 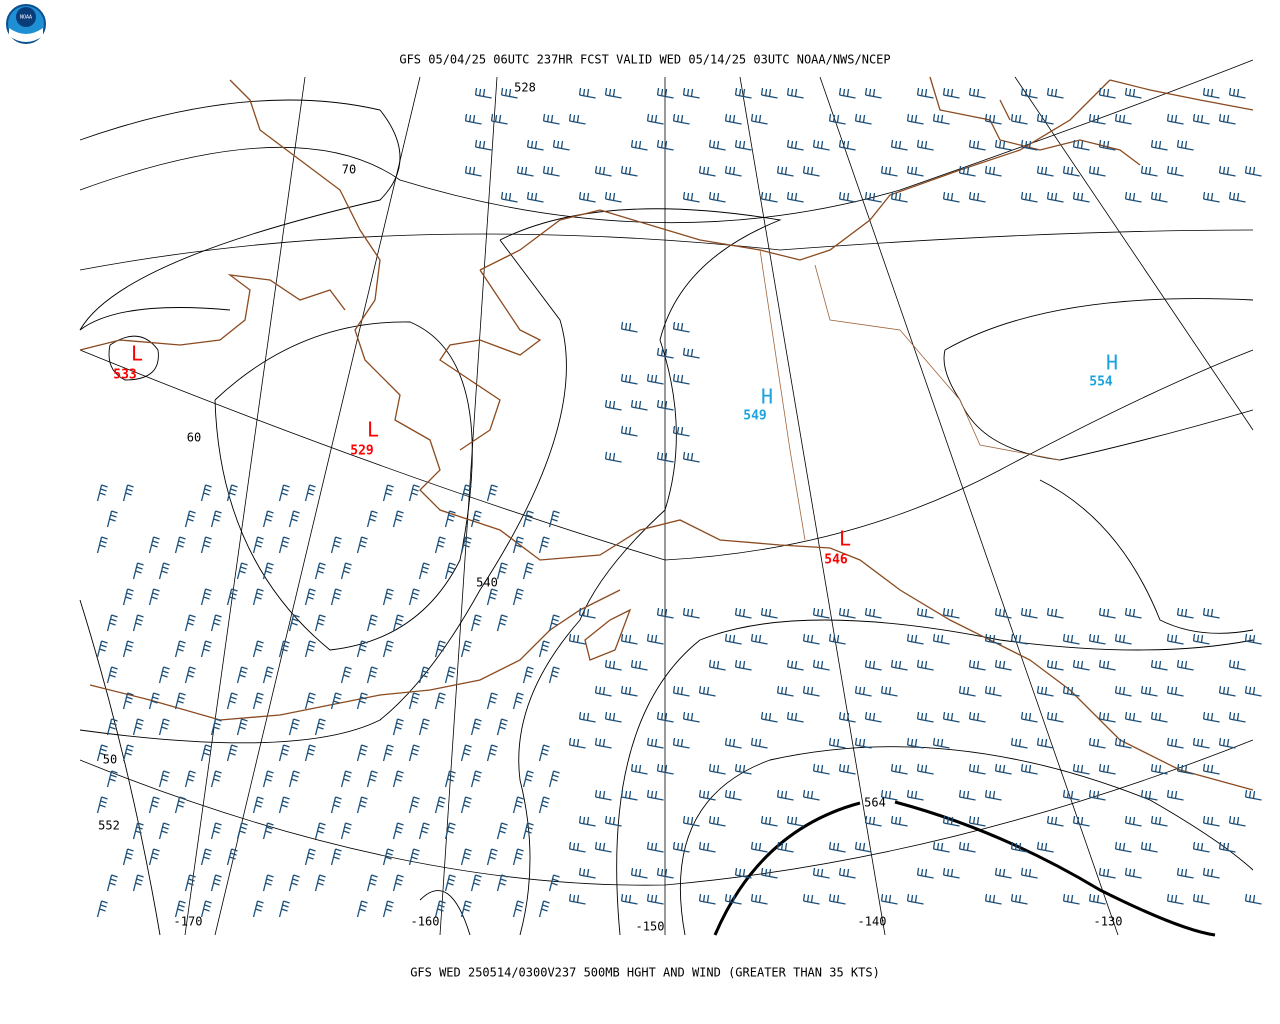 What do you see at coordinates (26, 35) in the screenshot?
I see `logo-wave` at bounding box center [26, 35].